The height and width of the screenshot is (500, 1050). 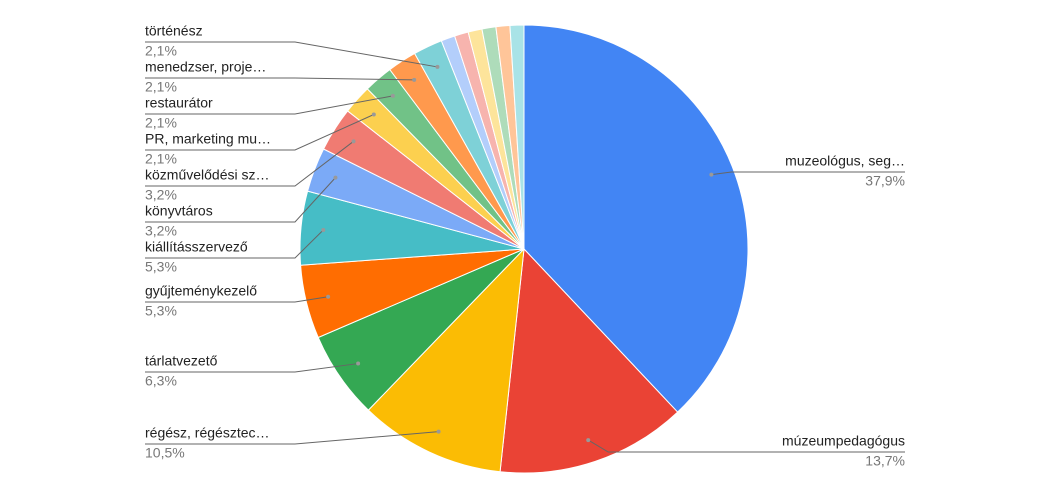 What do you see at coordinates (174, 31) in the screenshot?
I see `slice-label: történész` at bounding box center [174, 31].